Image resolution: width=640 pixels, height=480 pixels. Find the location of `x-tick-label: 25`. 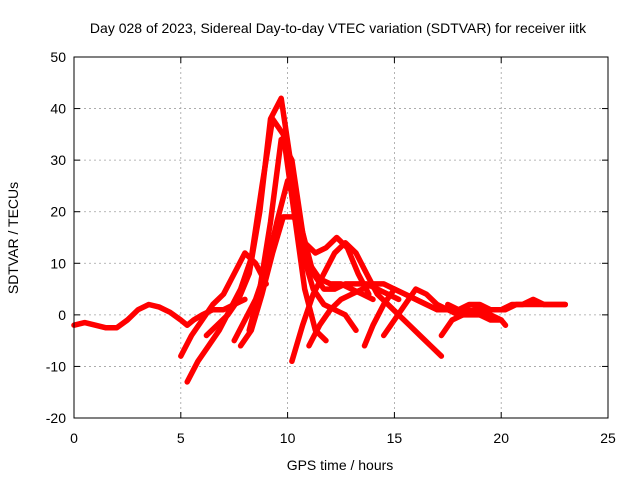

x-tick-label: 25 is located at coordinates (608, 438).